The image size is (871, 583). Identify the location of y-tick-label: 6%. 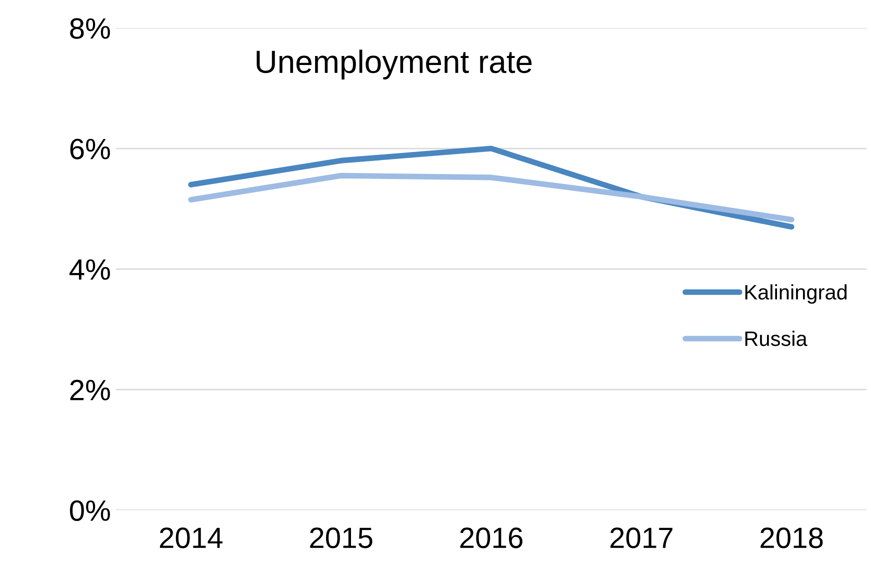
(90, 149).